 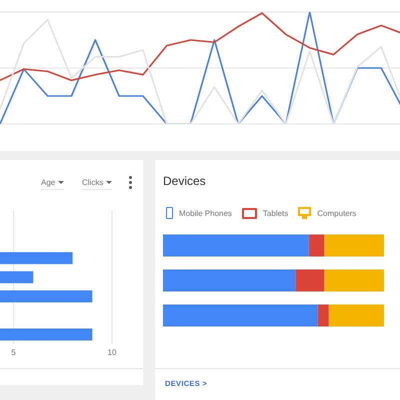 I want to click on chart-title: Devices, so click(x=184, y=181).